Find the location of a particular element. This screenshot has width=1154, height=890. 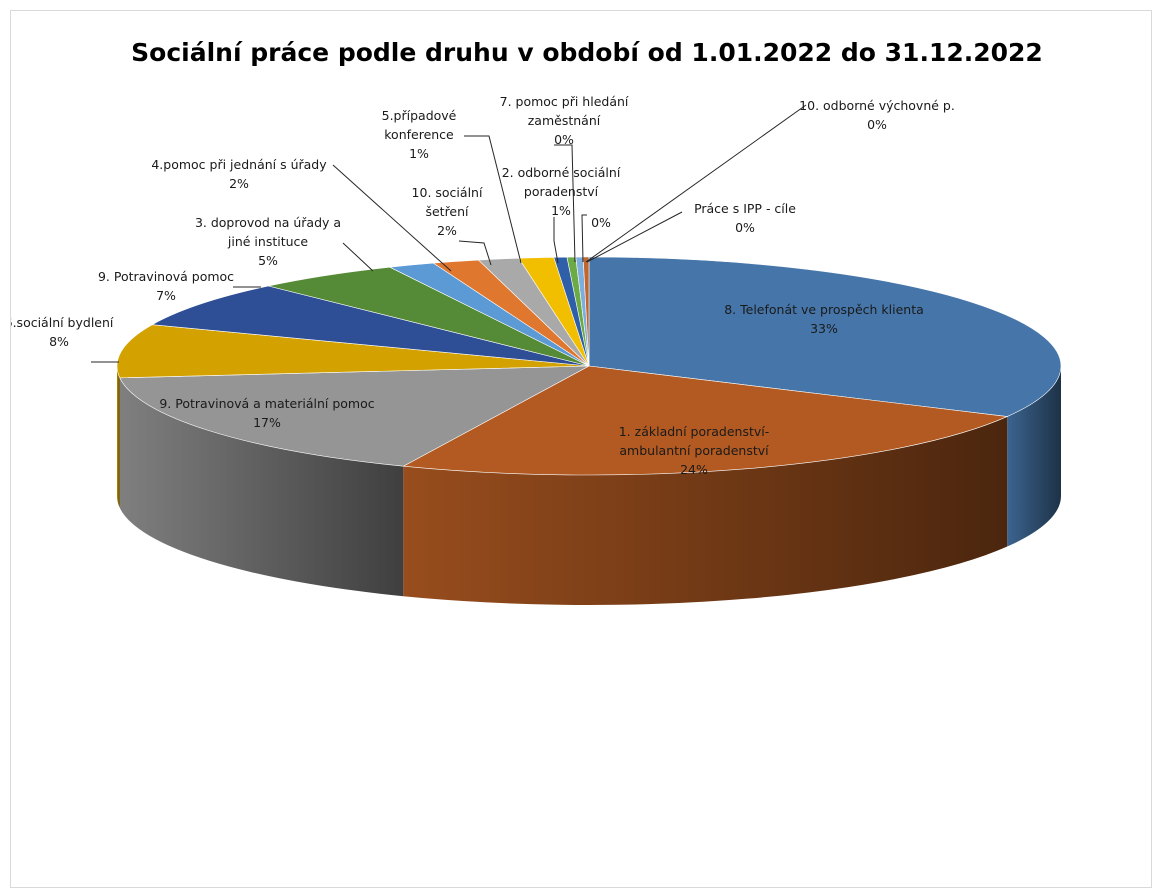

data-label-category: šetření is located at coordinates (447, 211).